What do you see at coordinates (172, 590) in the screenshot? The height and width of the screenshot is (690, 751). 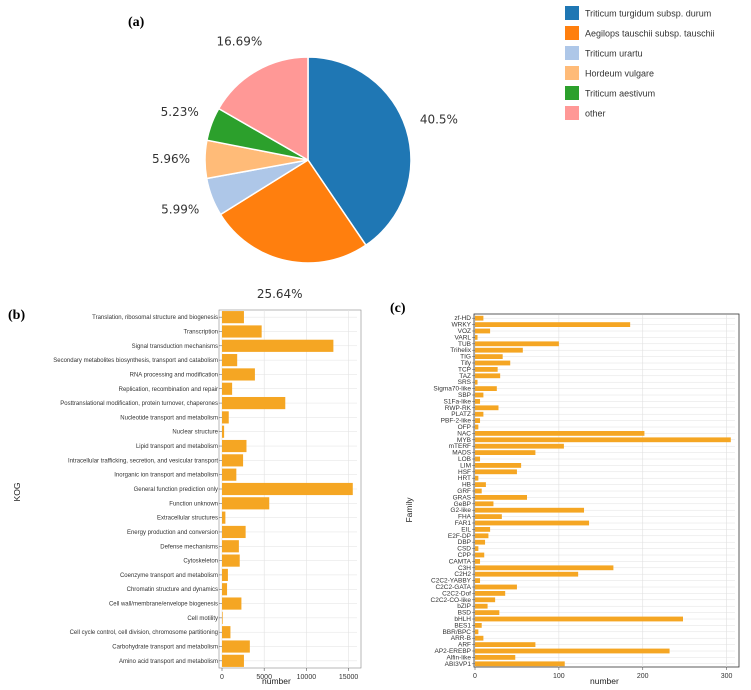 I see `category-label: Chromatin structure and dynamics` at bounding box center [172, 590].